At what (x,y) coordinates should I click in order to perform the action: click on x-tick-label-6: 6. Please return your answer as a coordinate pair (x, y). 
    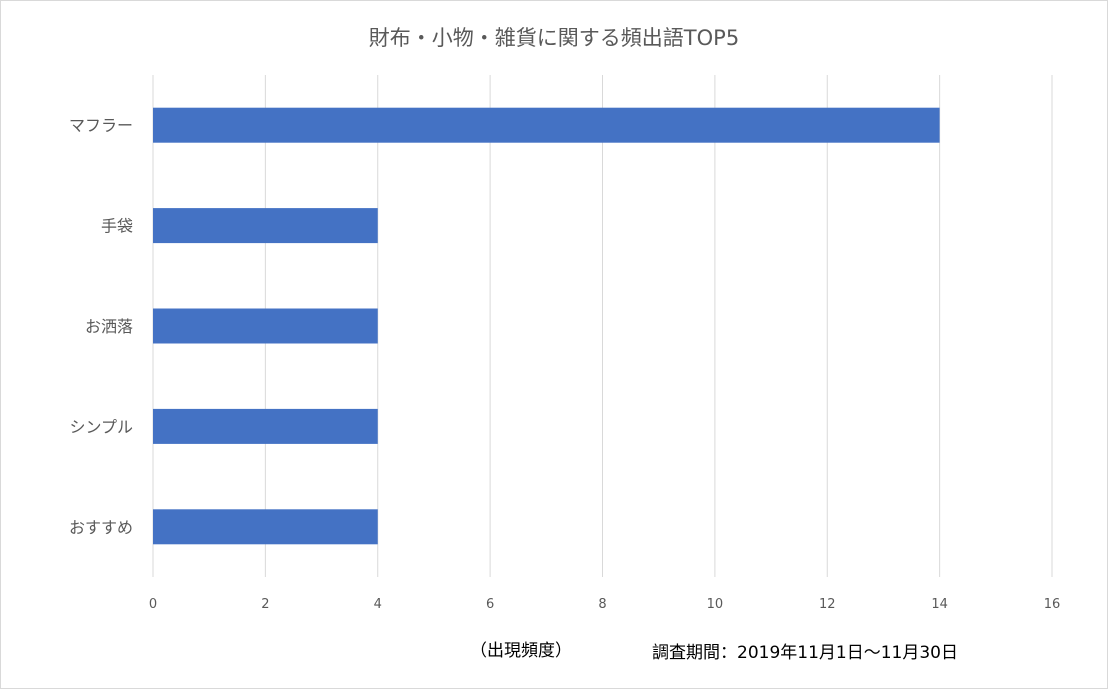
    Looking at the image, I should click on (490, 604).